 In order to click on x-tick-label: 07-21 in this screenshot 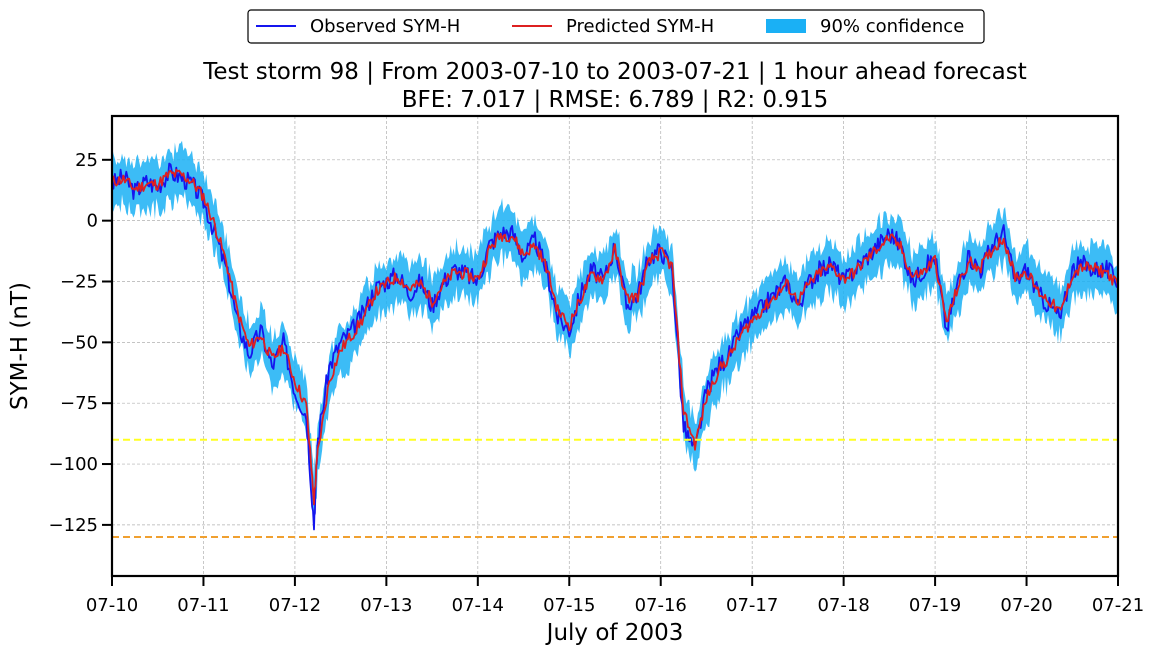, I will do `click(1118, 605)`.